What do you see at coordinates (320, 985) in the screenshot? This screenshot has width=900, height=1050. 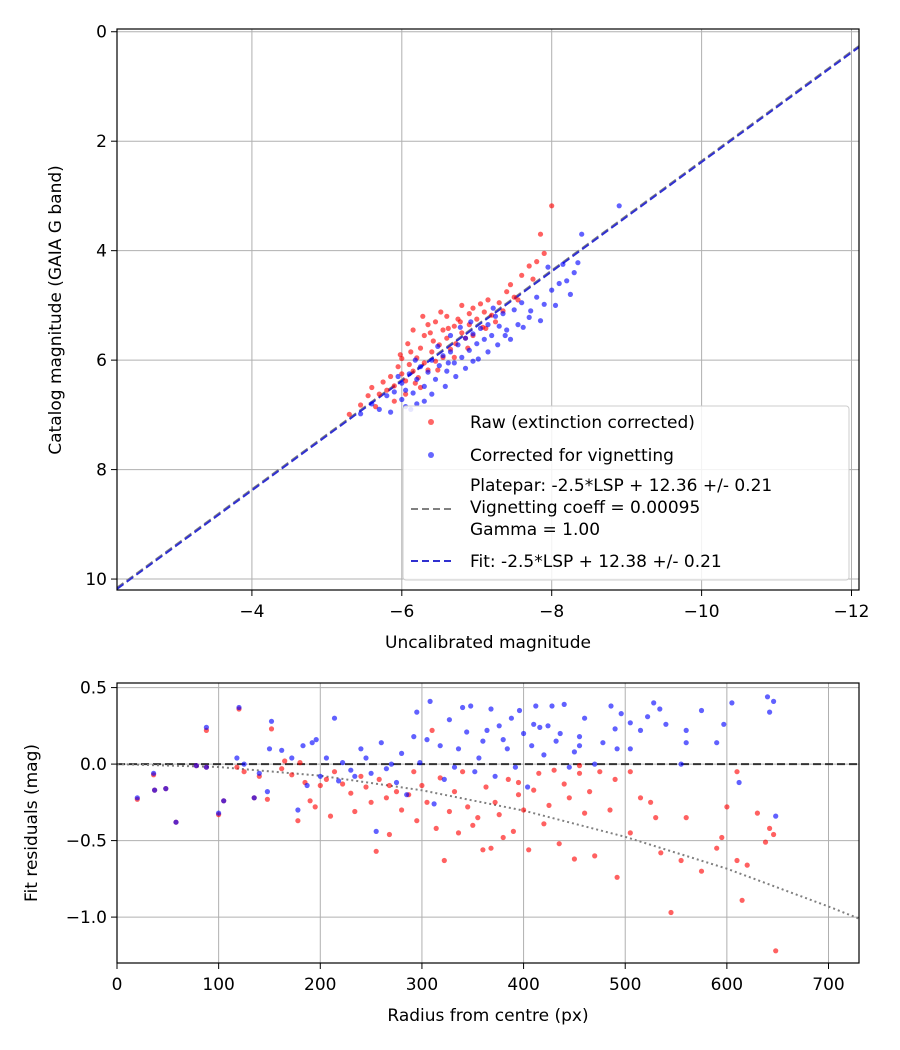 I see `bottom-x-tick-label: 200` at bounding box center [320, 985].